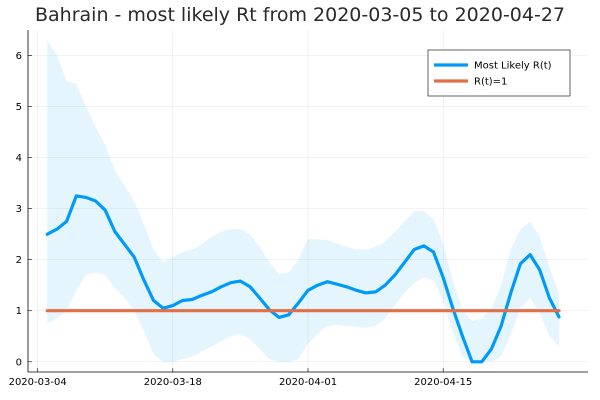 This screenshot has width=600, height=400. What do you see at coordinates (38, 382) in the screenshot?
I see `x-tick-label: 2020-03-04` at bounding box center [38, 382].